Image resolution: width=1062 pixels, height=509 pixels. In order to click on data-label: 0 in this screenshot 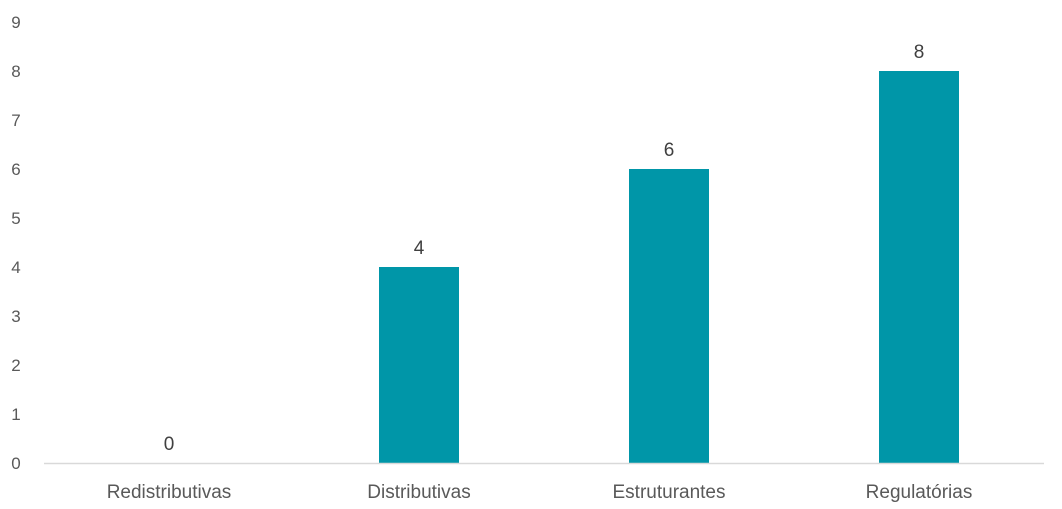, I will do `click(169, 444)`.